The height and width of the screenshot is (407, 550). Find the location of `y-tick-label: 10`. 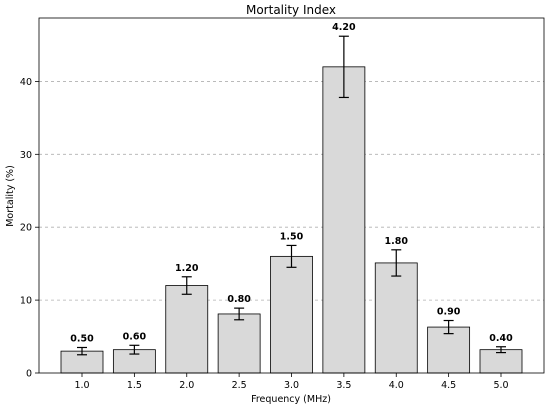

y-tick-label: 10 is located at coordinates (26, 301).